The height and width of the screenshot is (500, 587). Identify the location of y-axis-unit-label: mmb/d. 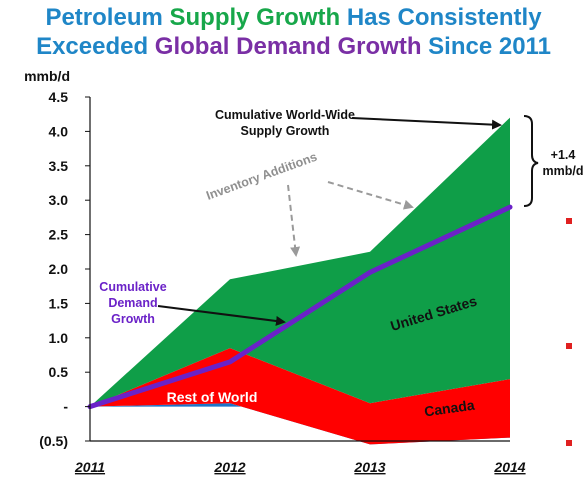
(47, 76).